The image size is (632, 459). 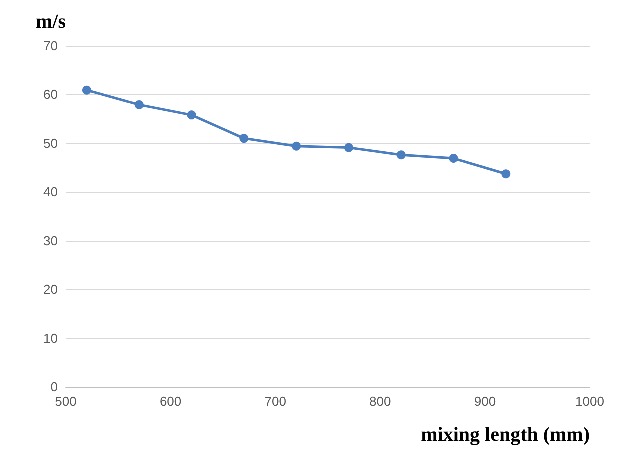 What do you see at coordinates (590, 401) in the screenshot?
I see `x-tick-label: 1000` at bounding box center [590, 401].